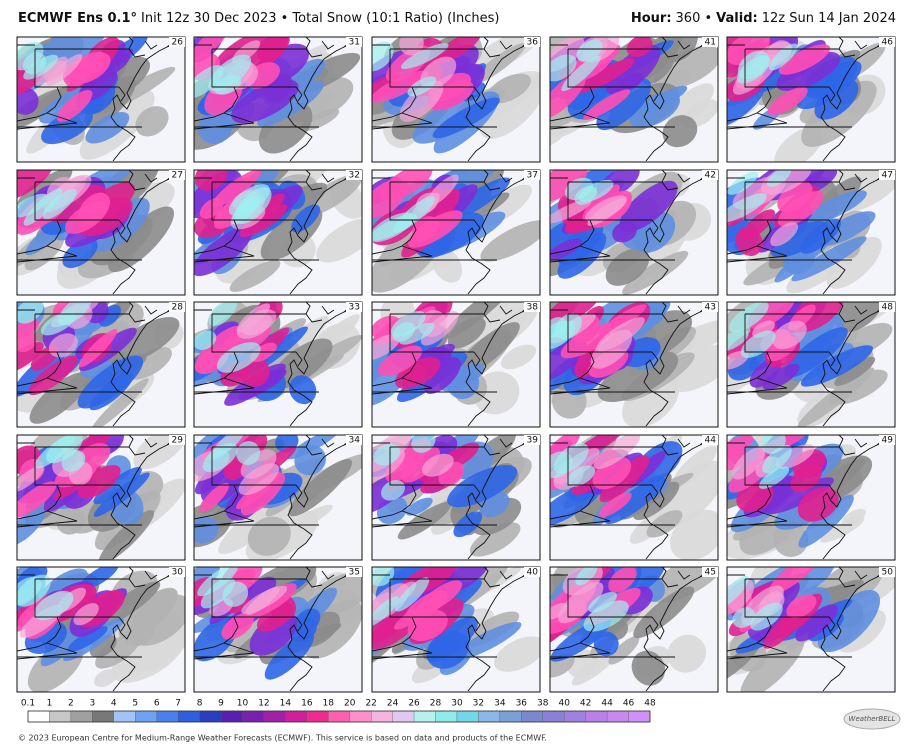 The width and height of the screenshot is (913, 750). I want to click on member-number: 35, so click(354, 573).